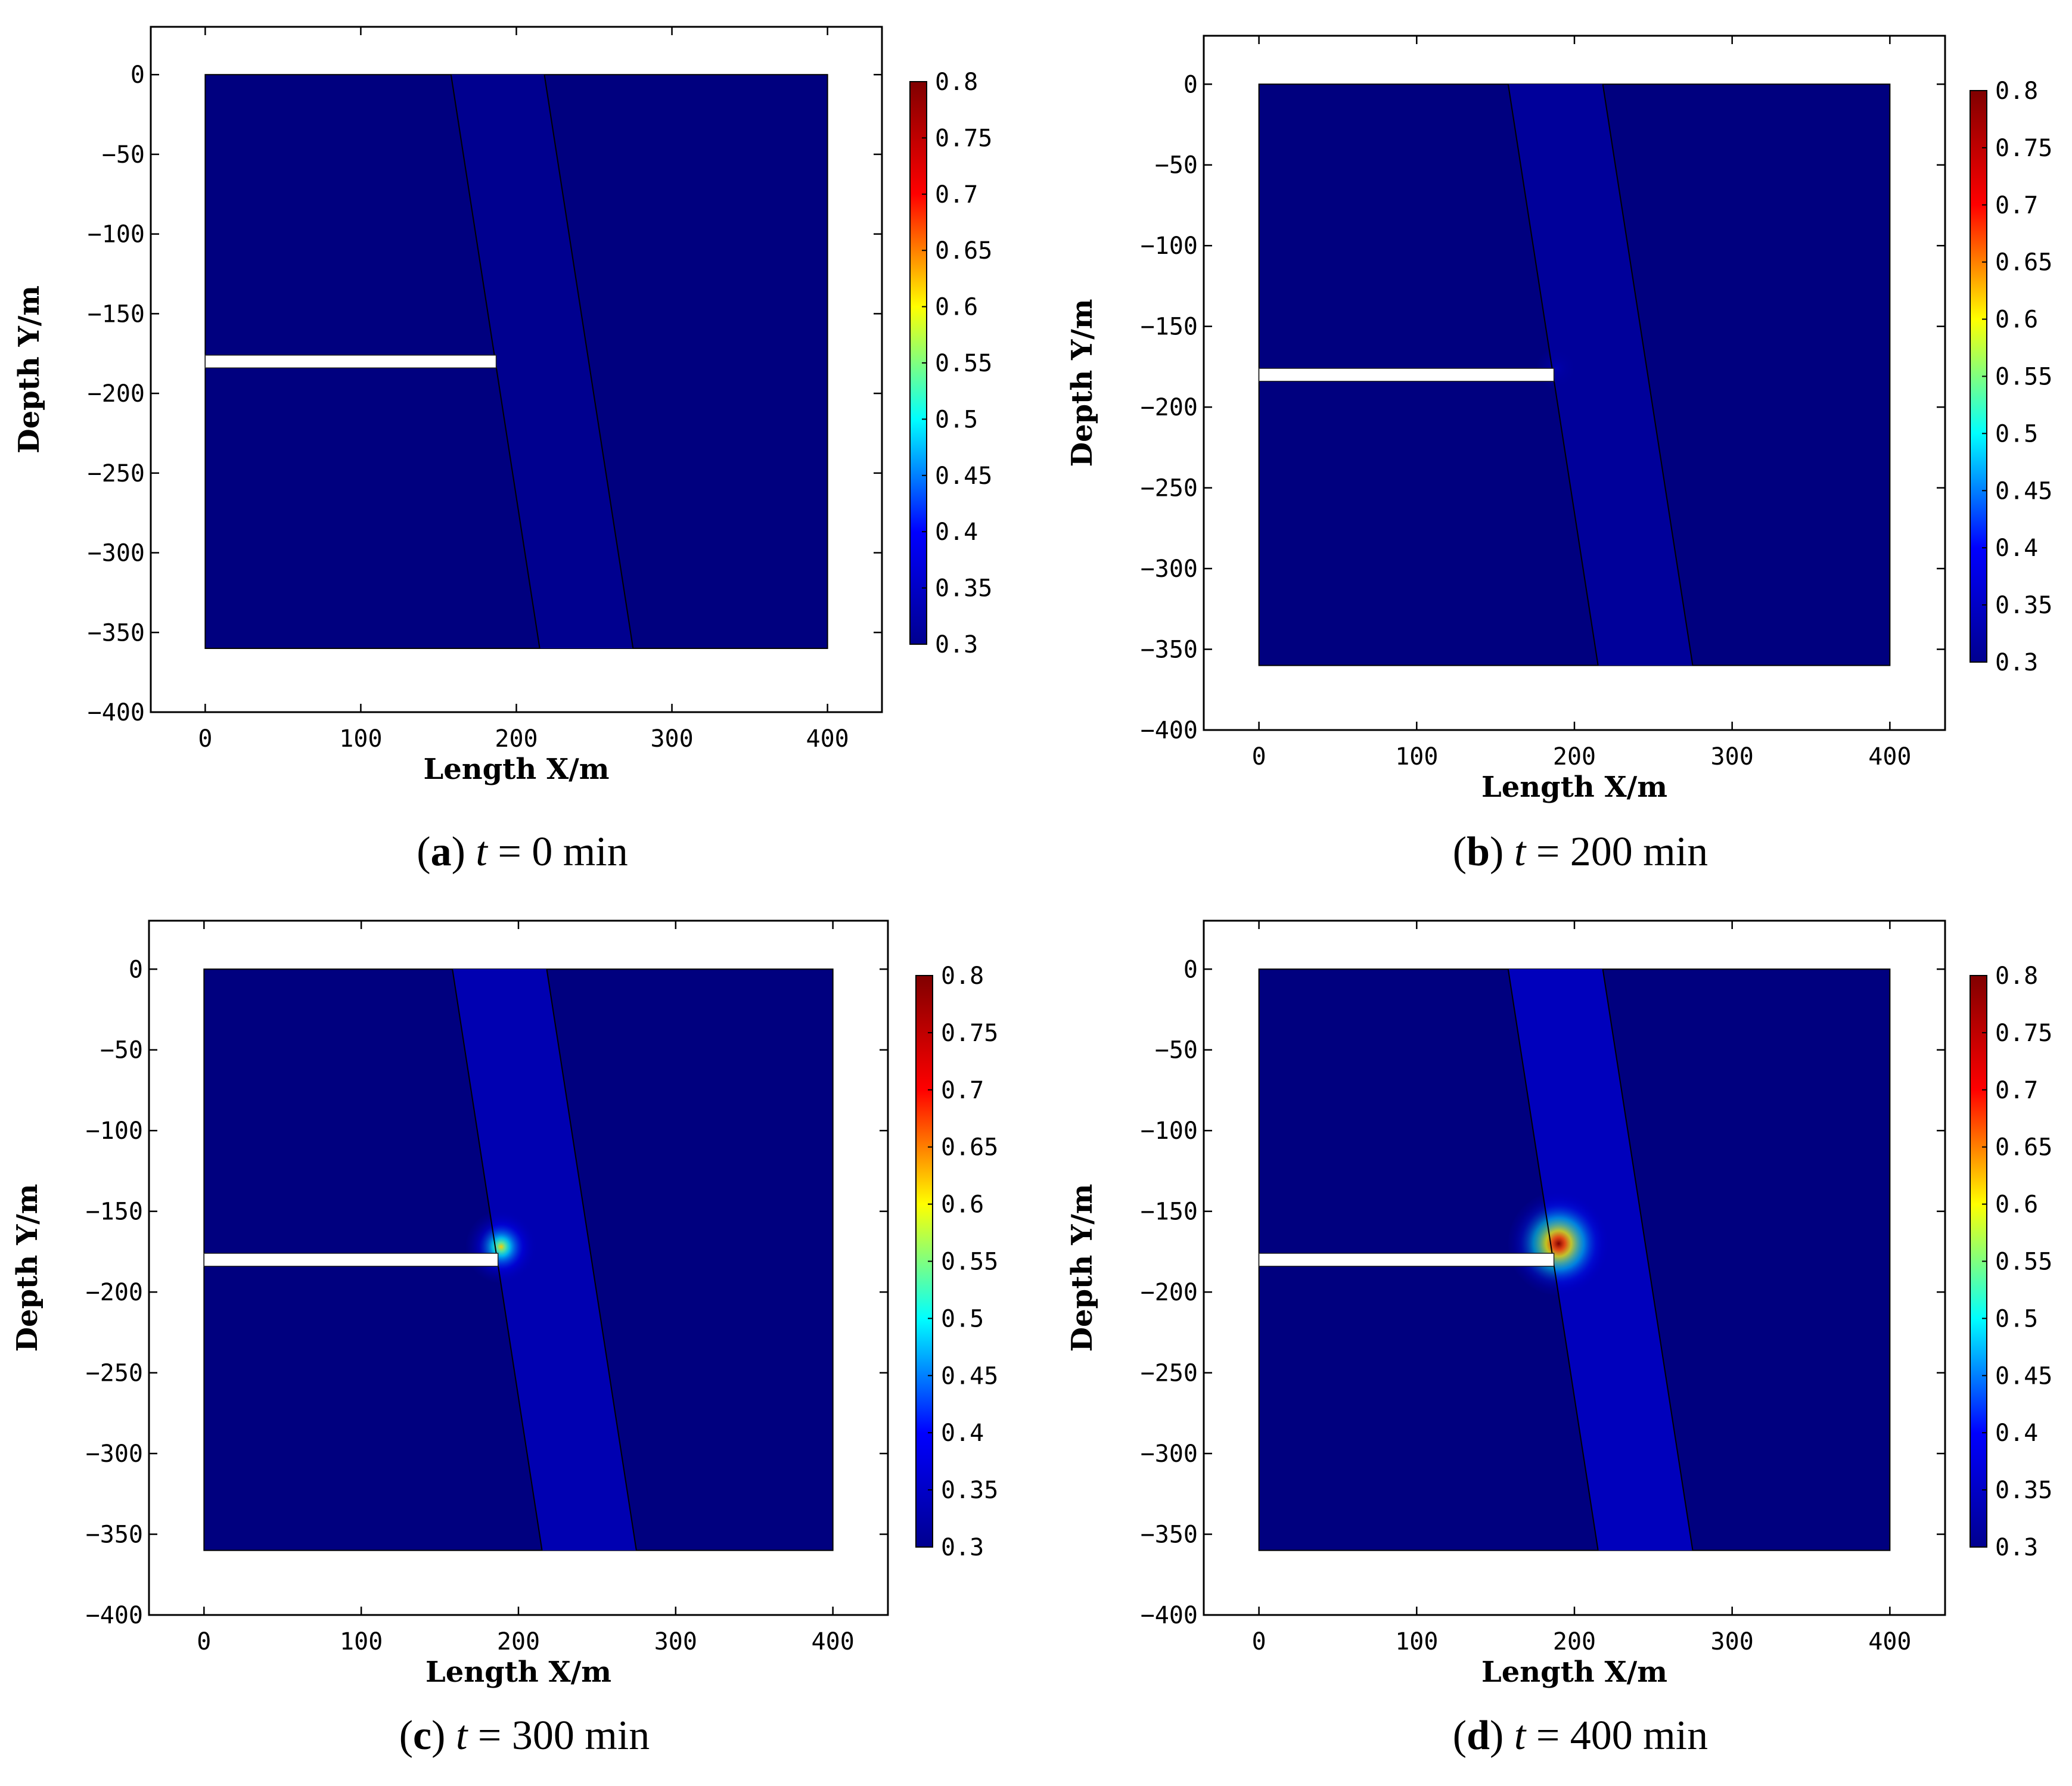 Image resolution: width=2072 pixels, height=1786 pixels. What do you see at coordinates (1580, 1736) in the screenshot?
I see `panel-caption: (d) t = 400 min` at bounding box center [1580, 1736].